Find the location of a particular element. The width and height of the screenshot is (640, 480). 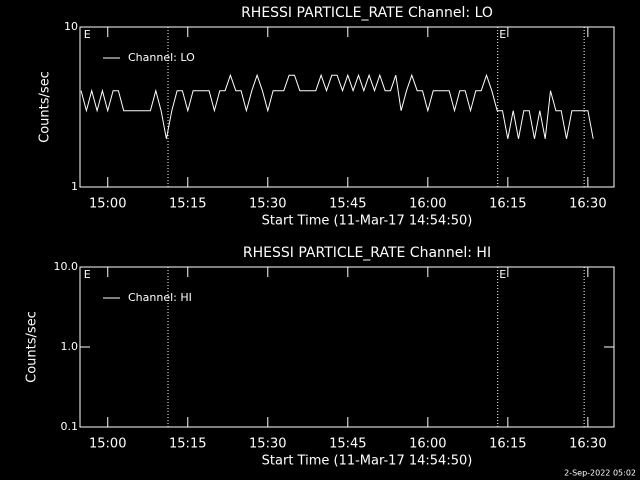

timestamp: 2-Sep-2022 05:02 is located at coordinates (600, 473).